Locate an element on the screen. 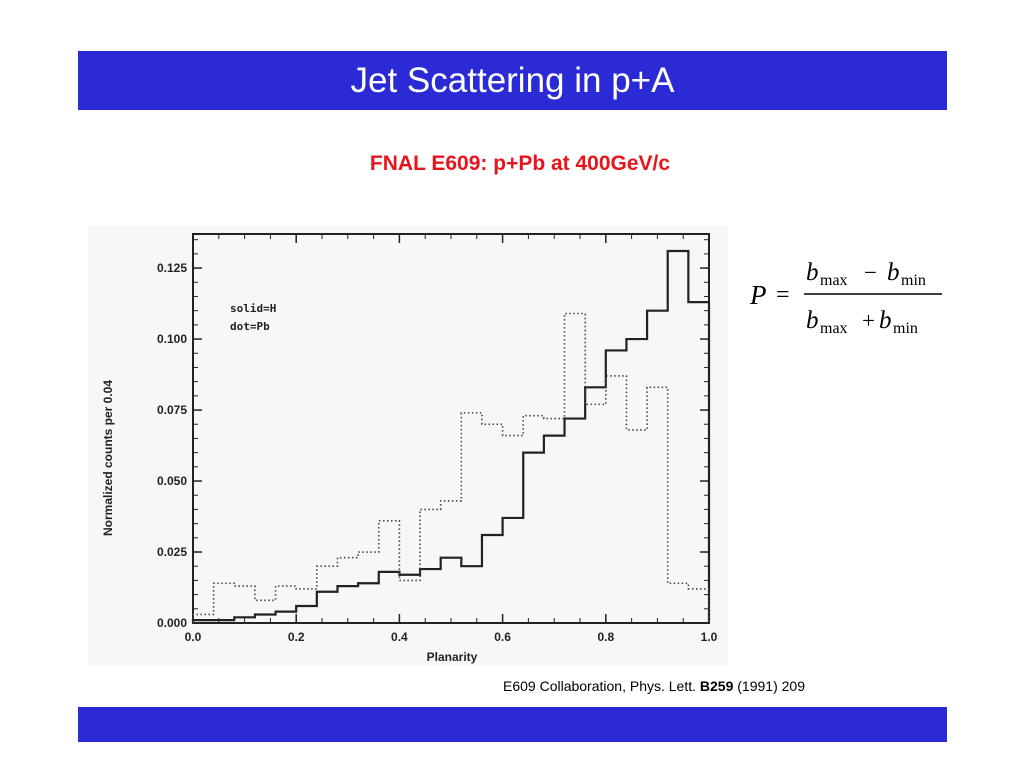  denominator-sub-max: max is located at coordinates (834, 328).